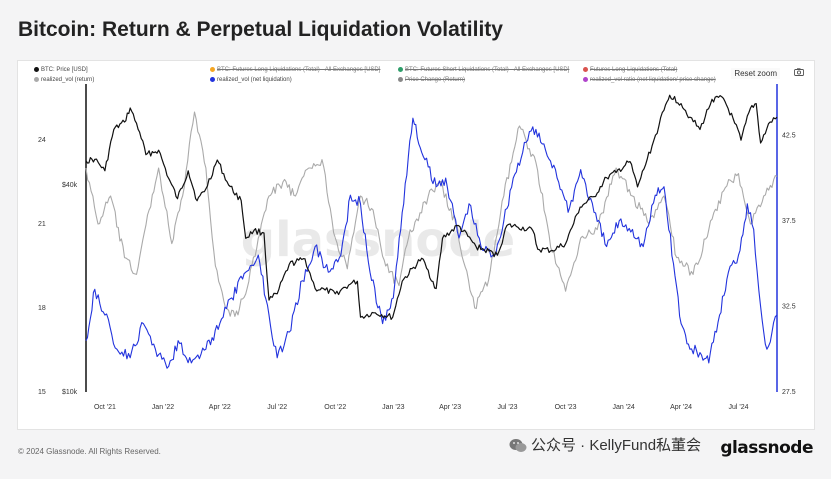  What do you see at coordinates (251, 80) in the screenshot?
I see `legend-item: realized_vol (net liquidation)` at bounding box center [251, 80].